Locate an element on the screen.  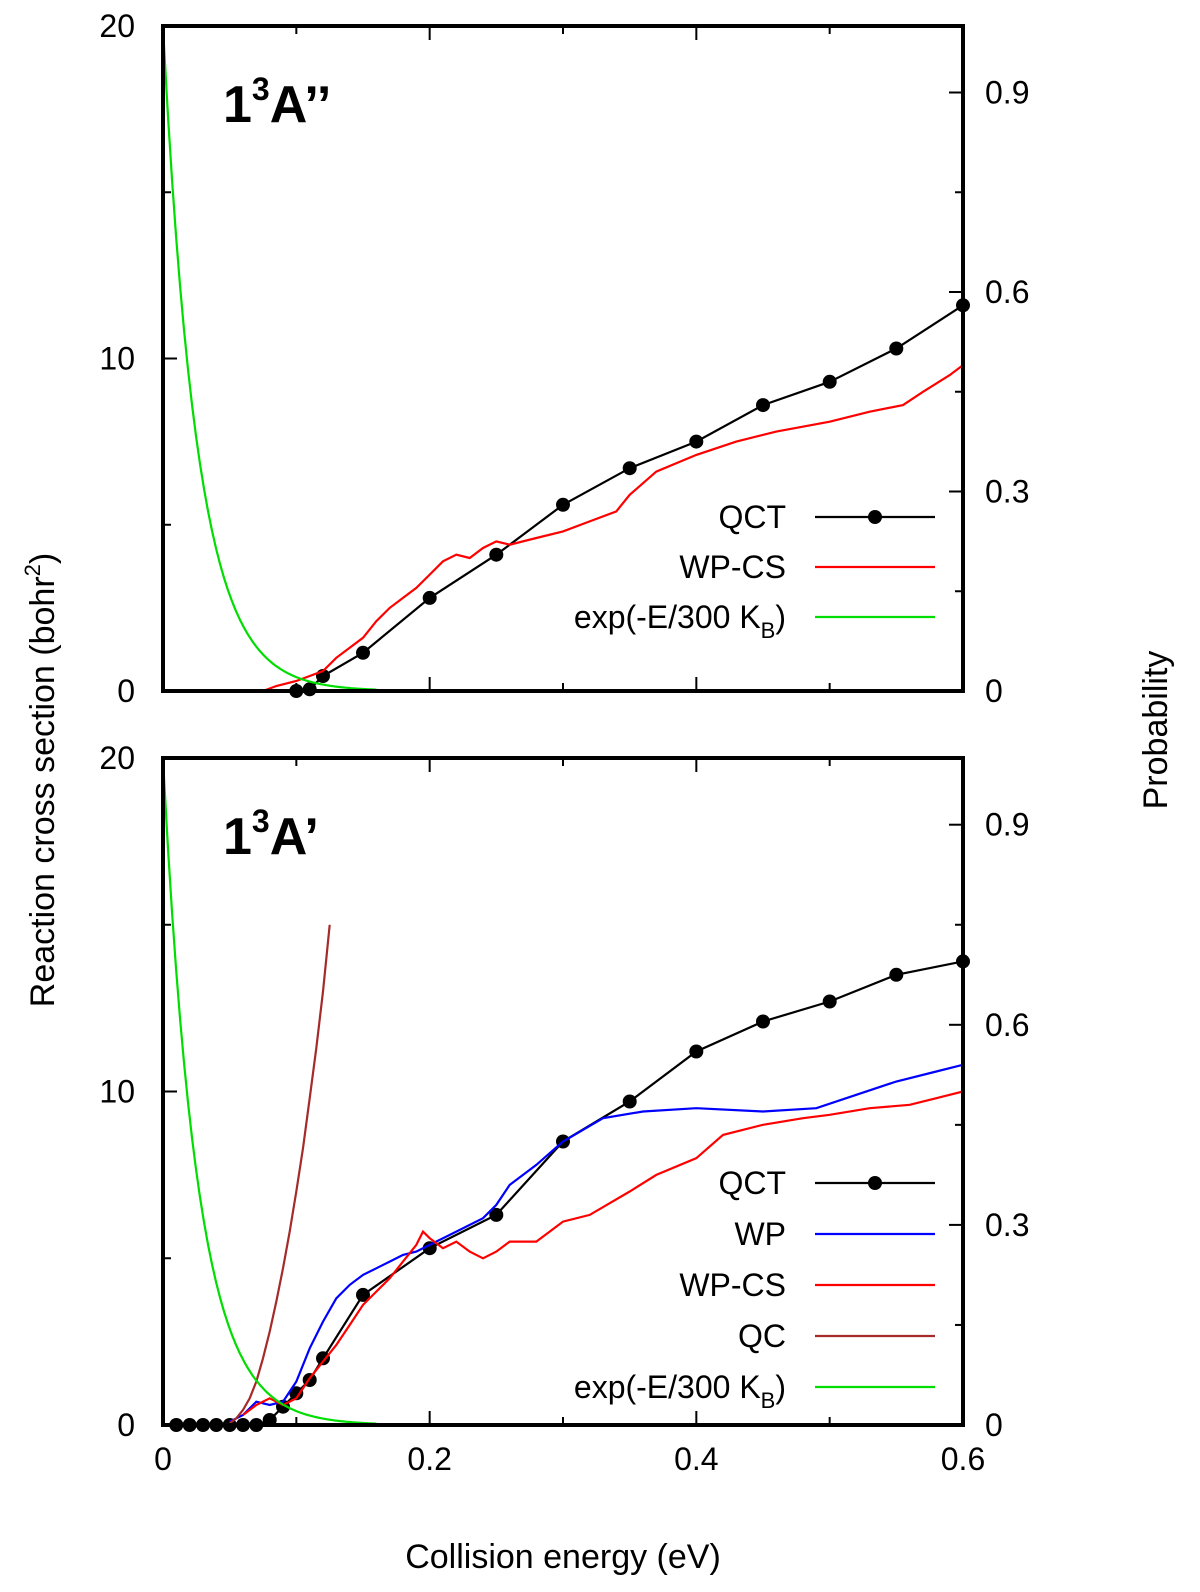
x-tick-label: 0.2 is located at coordinates (429, 1459).